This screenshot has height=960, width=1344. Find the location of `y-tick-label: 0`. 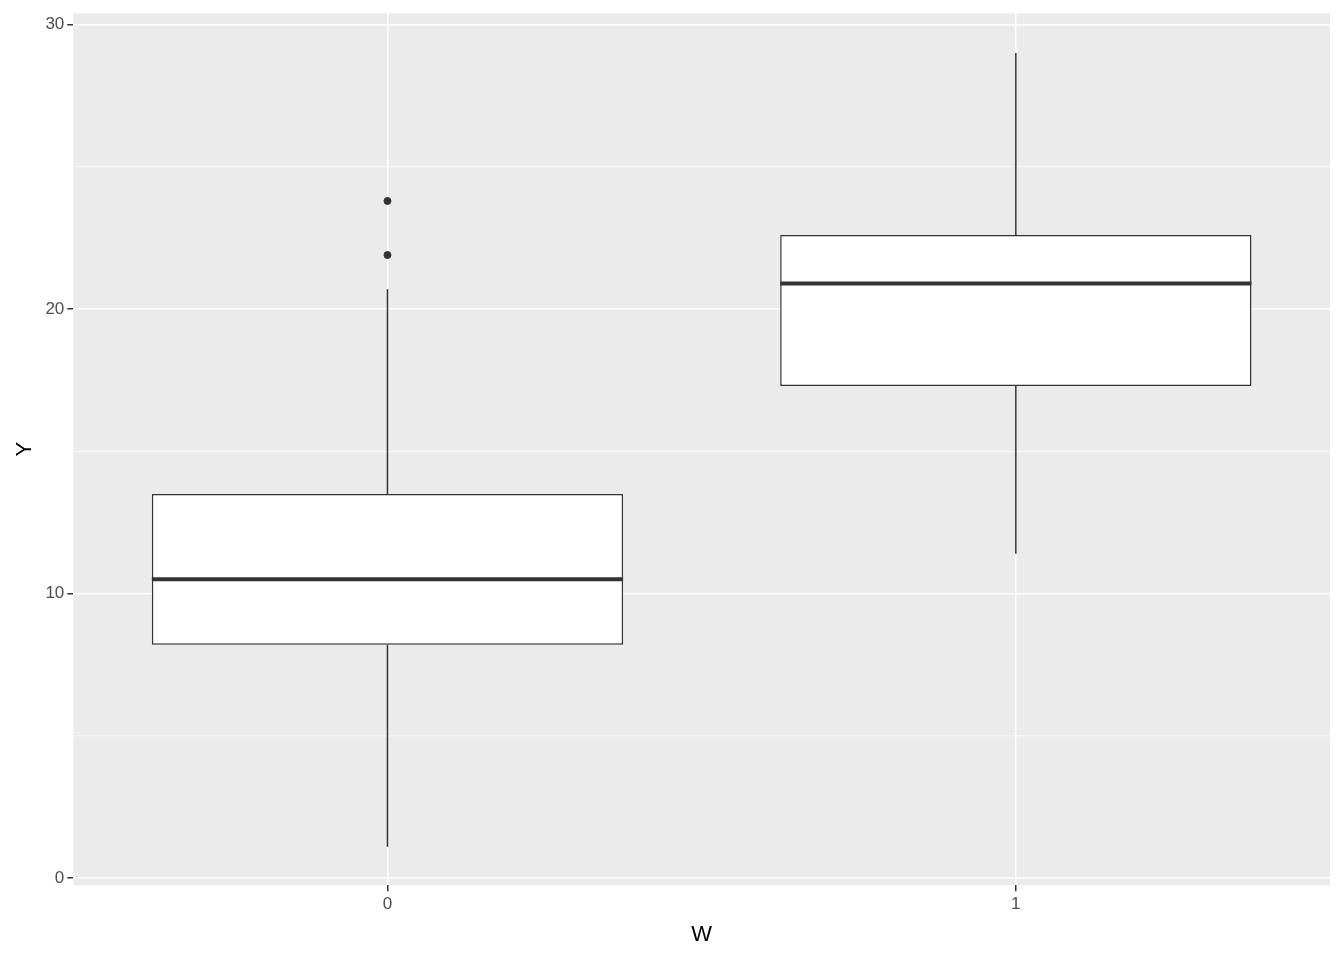

y-tick-label: 0 is located at coordinates (59, 877).